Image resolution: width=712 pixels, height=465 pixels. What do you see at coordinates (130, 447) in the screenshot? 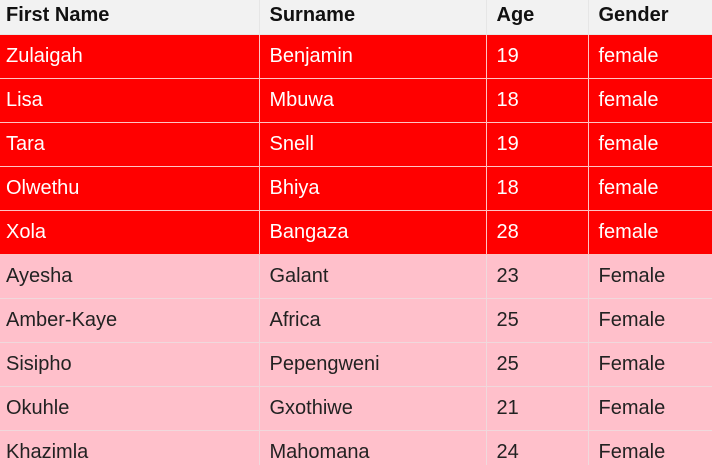
I see `cell-first-name: Khazimla` at bounding box center [130, 447].